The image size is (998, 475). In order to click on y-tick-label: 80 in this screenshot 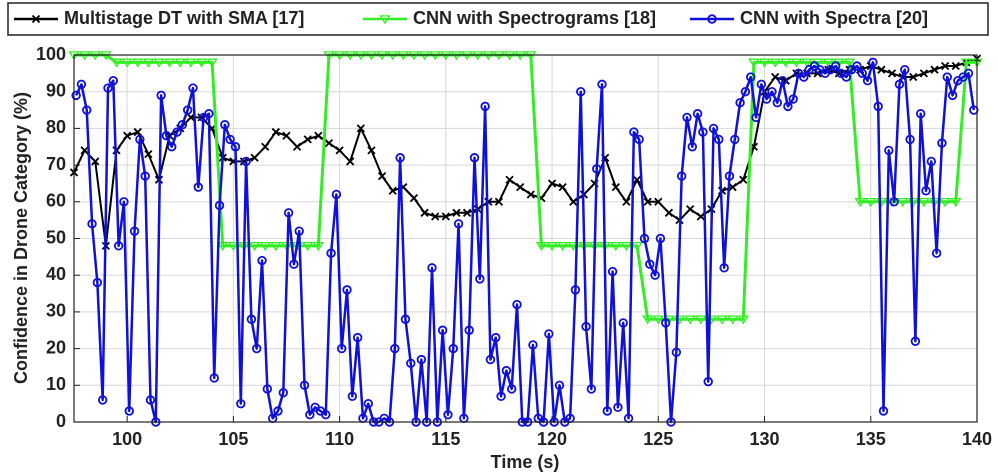, I will do `click(56, 127)`.